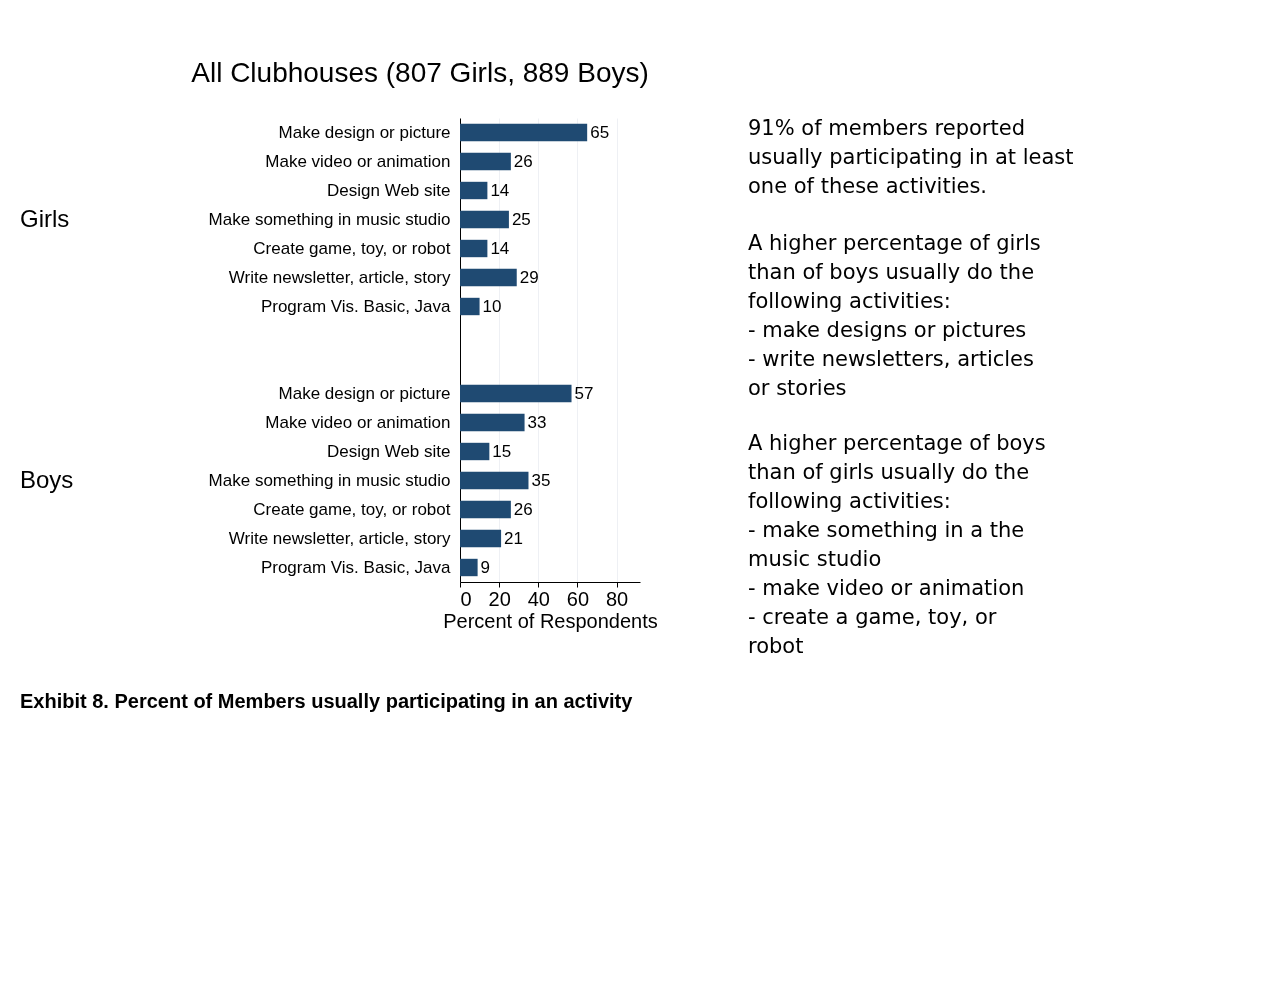 Image resolution: width=1263 pixels, height=987 pixels. I want to click on data-label: 29, so click(529, 277).